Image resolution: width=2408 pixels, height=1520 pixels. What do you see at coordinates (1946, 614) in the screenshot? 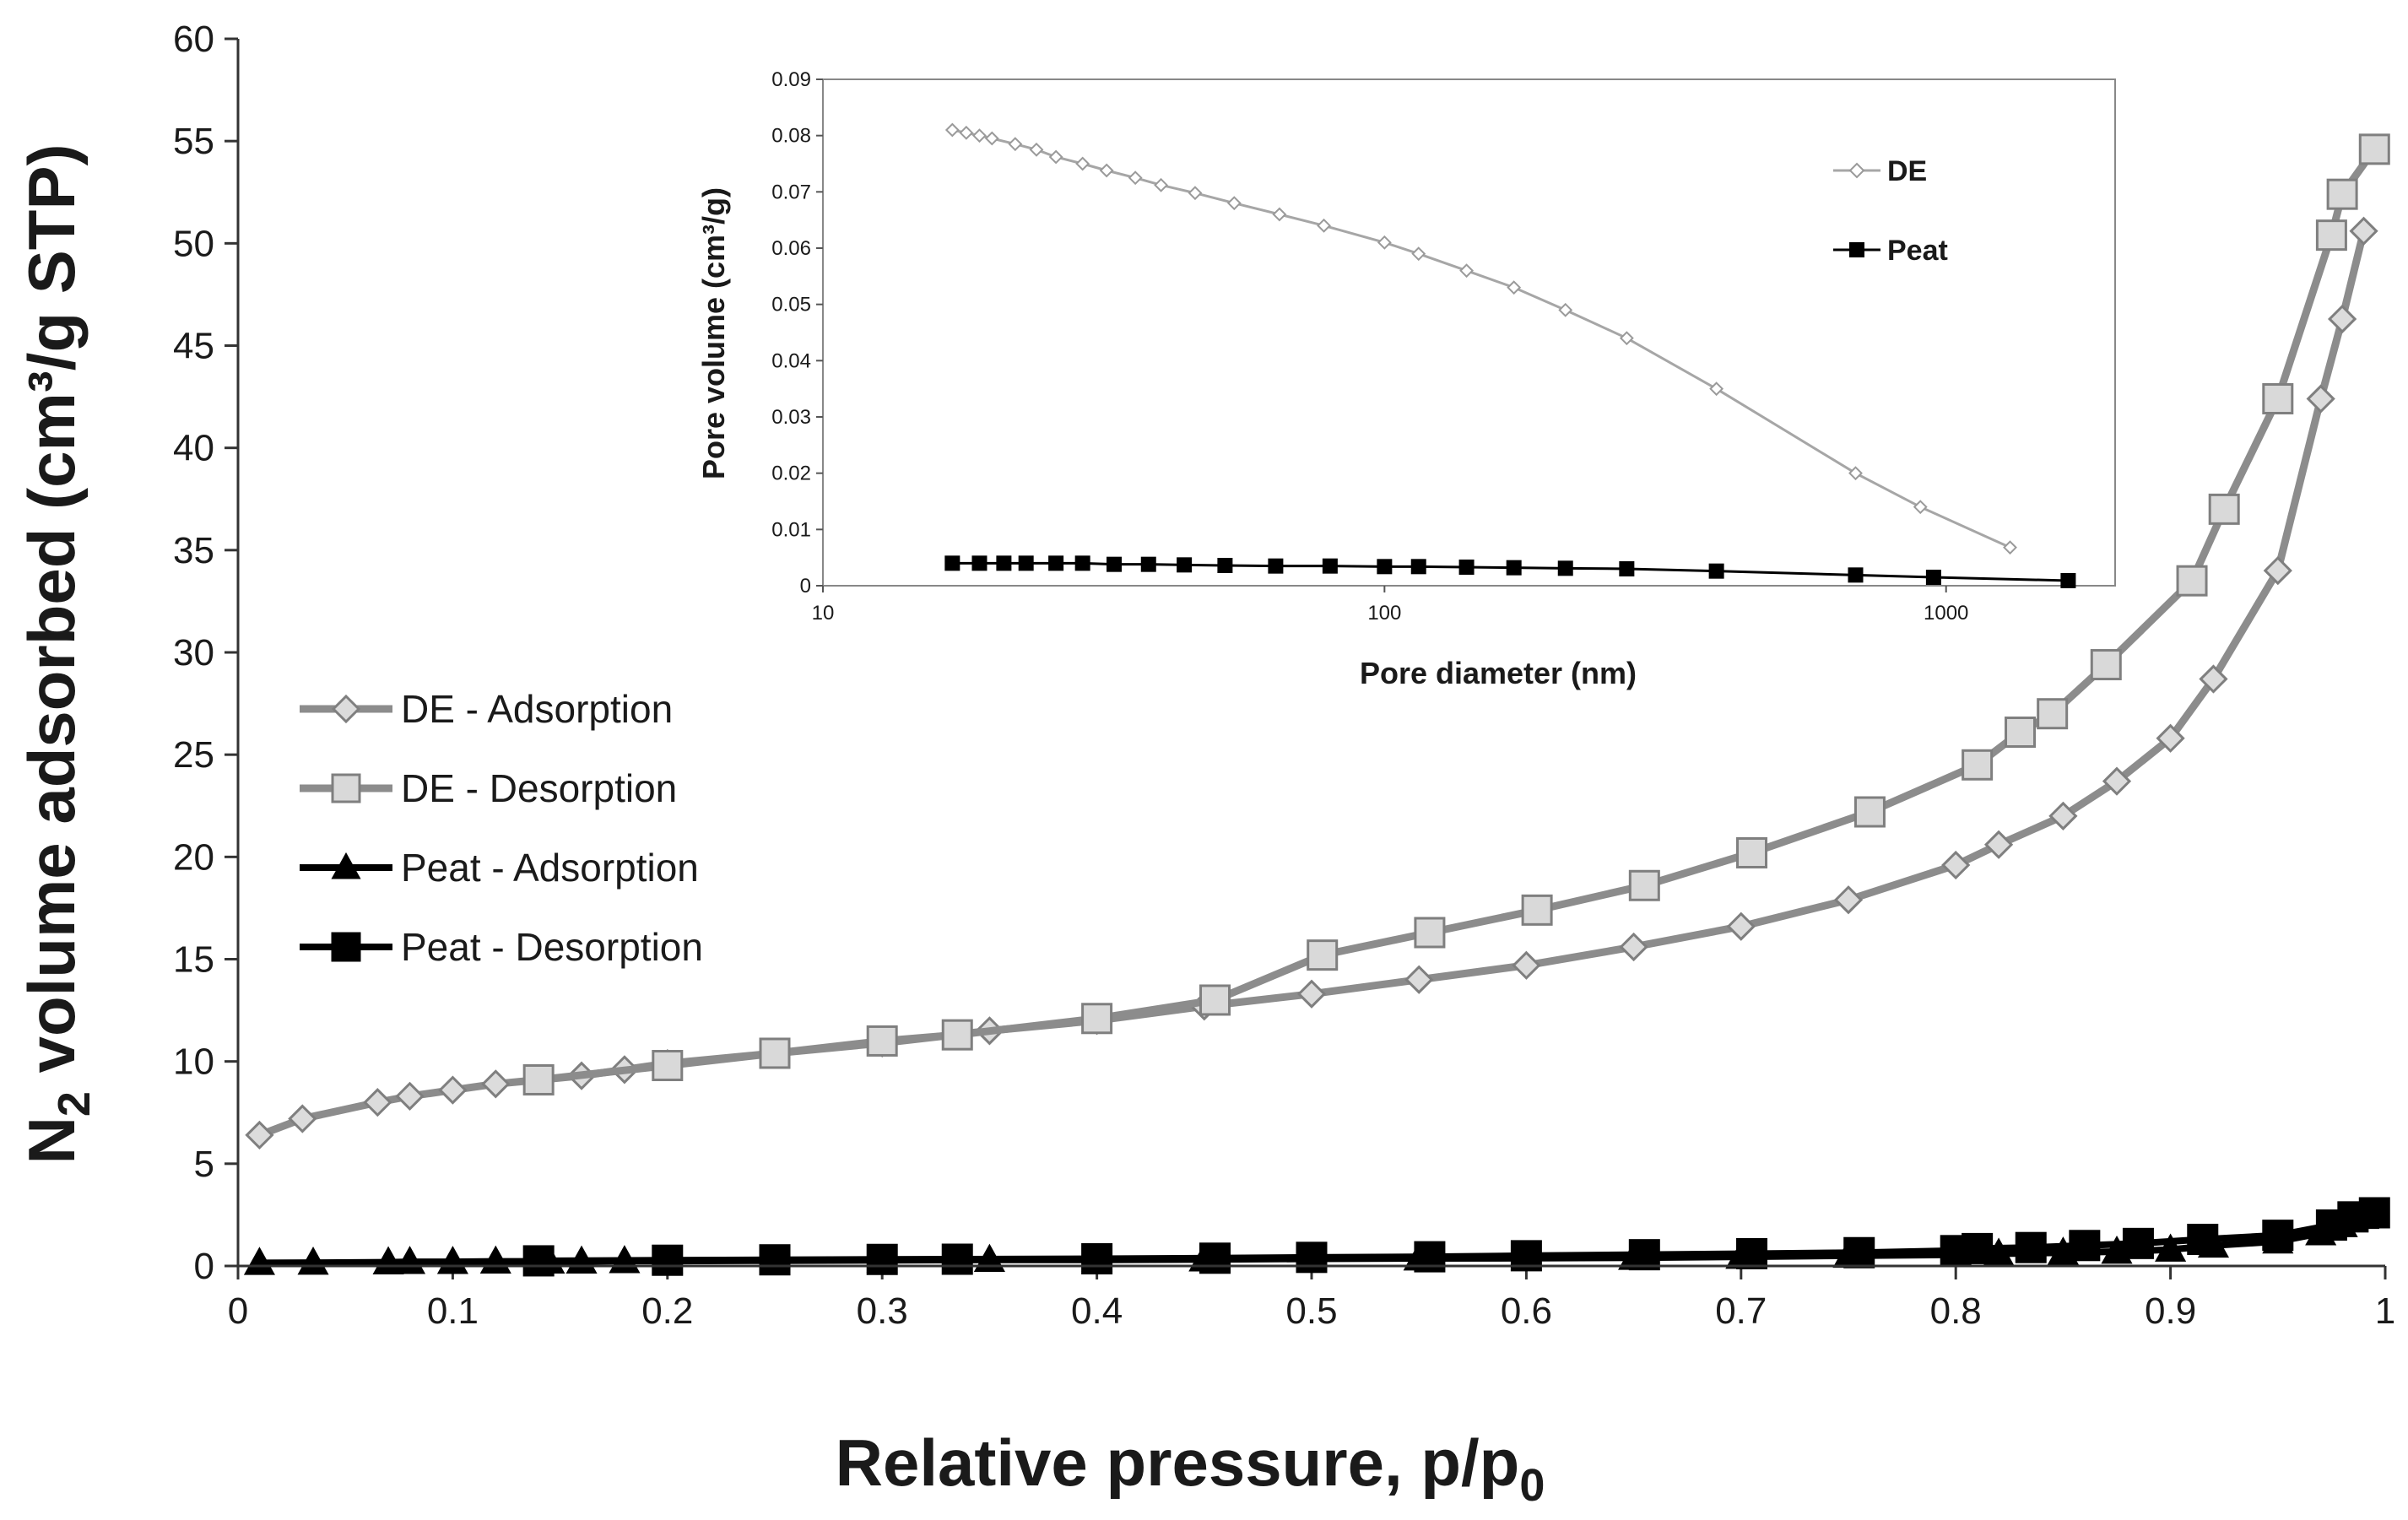
I see `inset-x-tick-label: 1000` at bounding box center [1946, 614].